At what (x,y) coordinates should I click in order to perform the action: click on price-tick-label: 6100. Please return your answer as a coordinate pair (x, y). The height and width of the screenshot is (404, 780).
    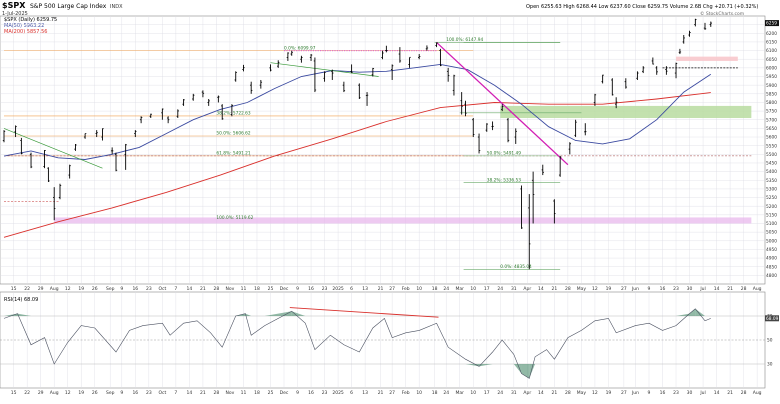
    Looking at the image, I should click on (771, 51).